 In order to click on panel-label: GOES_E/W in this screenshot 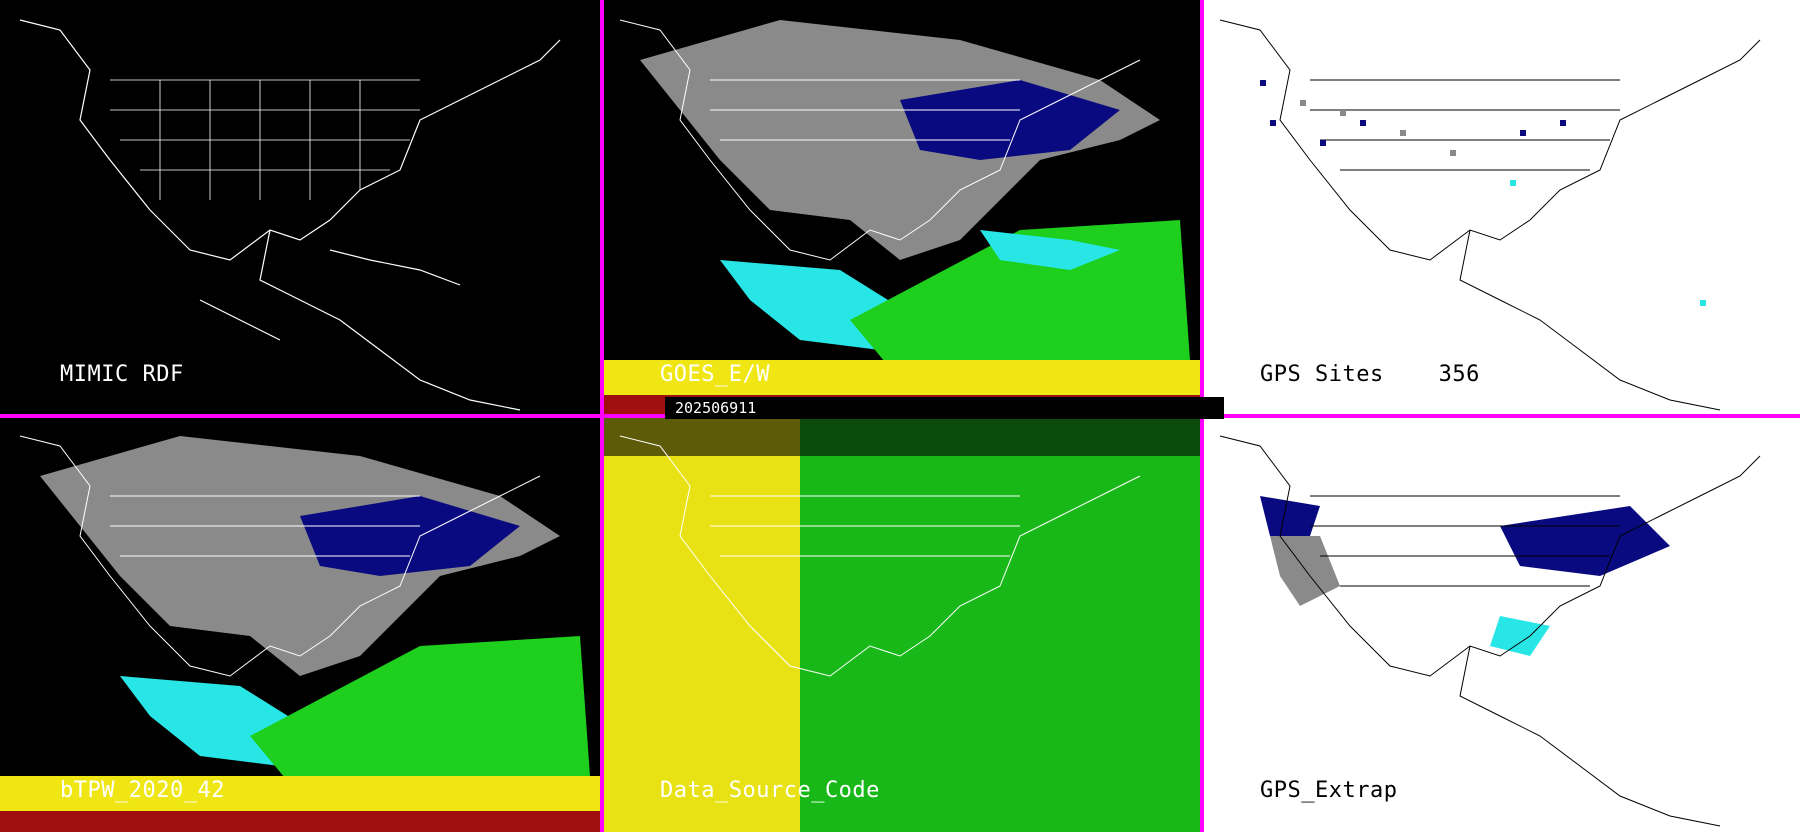, I will do `click(715, 374)`.